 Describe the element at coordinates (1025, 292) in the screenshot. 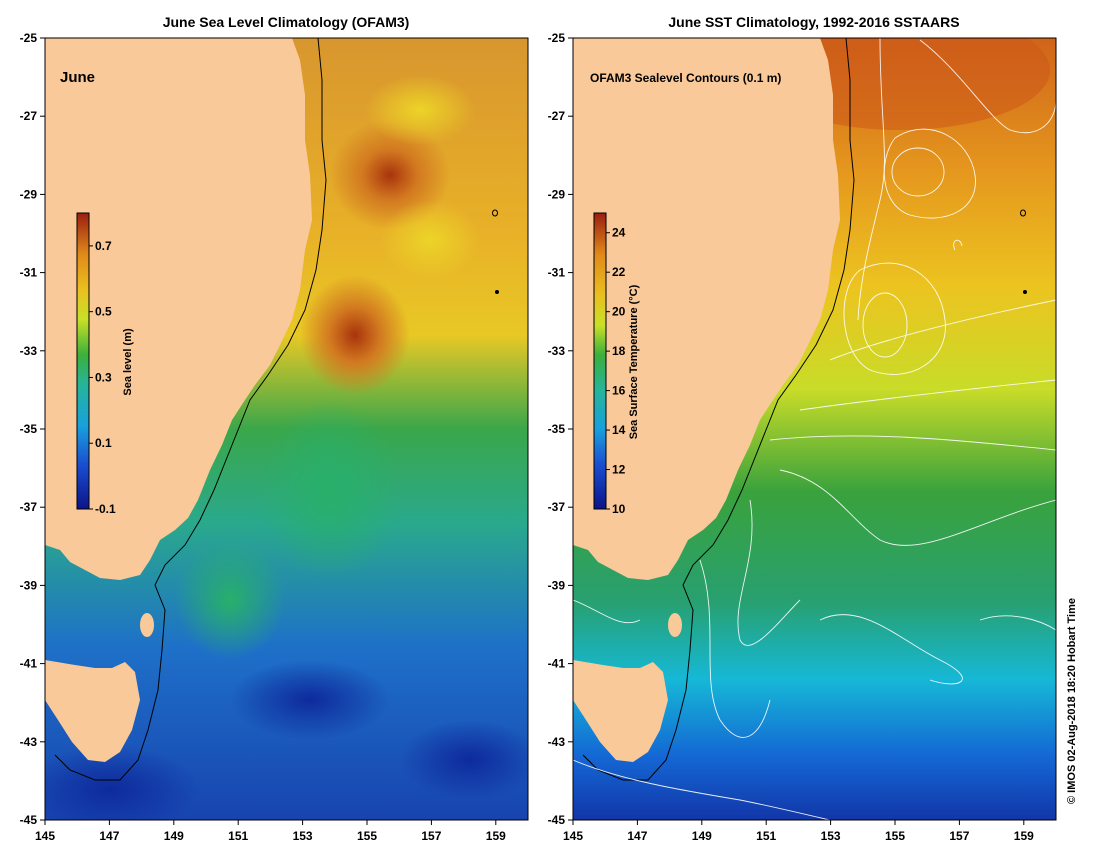

I see `lord-howe-island-sst` at that location.